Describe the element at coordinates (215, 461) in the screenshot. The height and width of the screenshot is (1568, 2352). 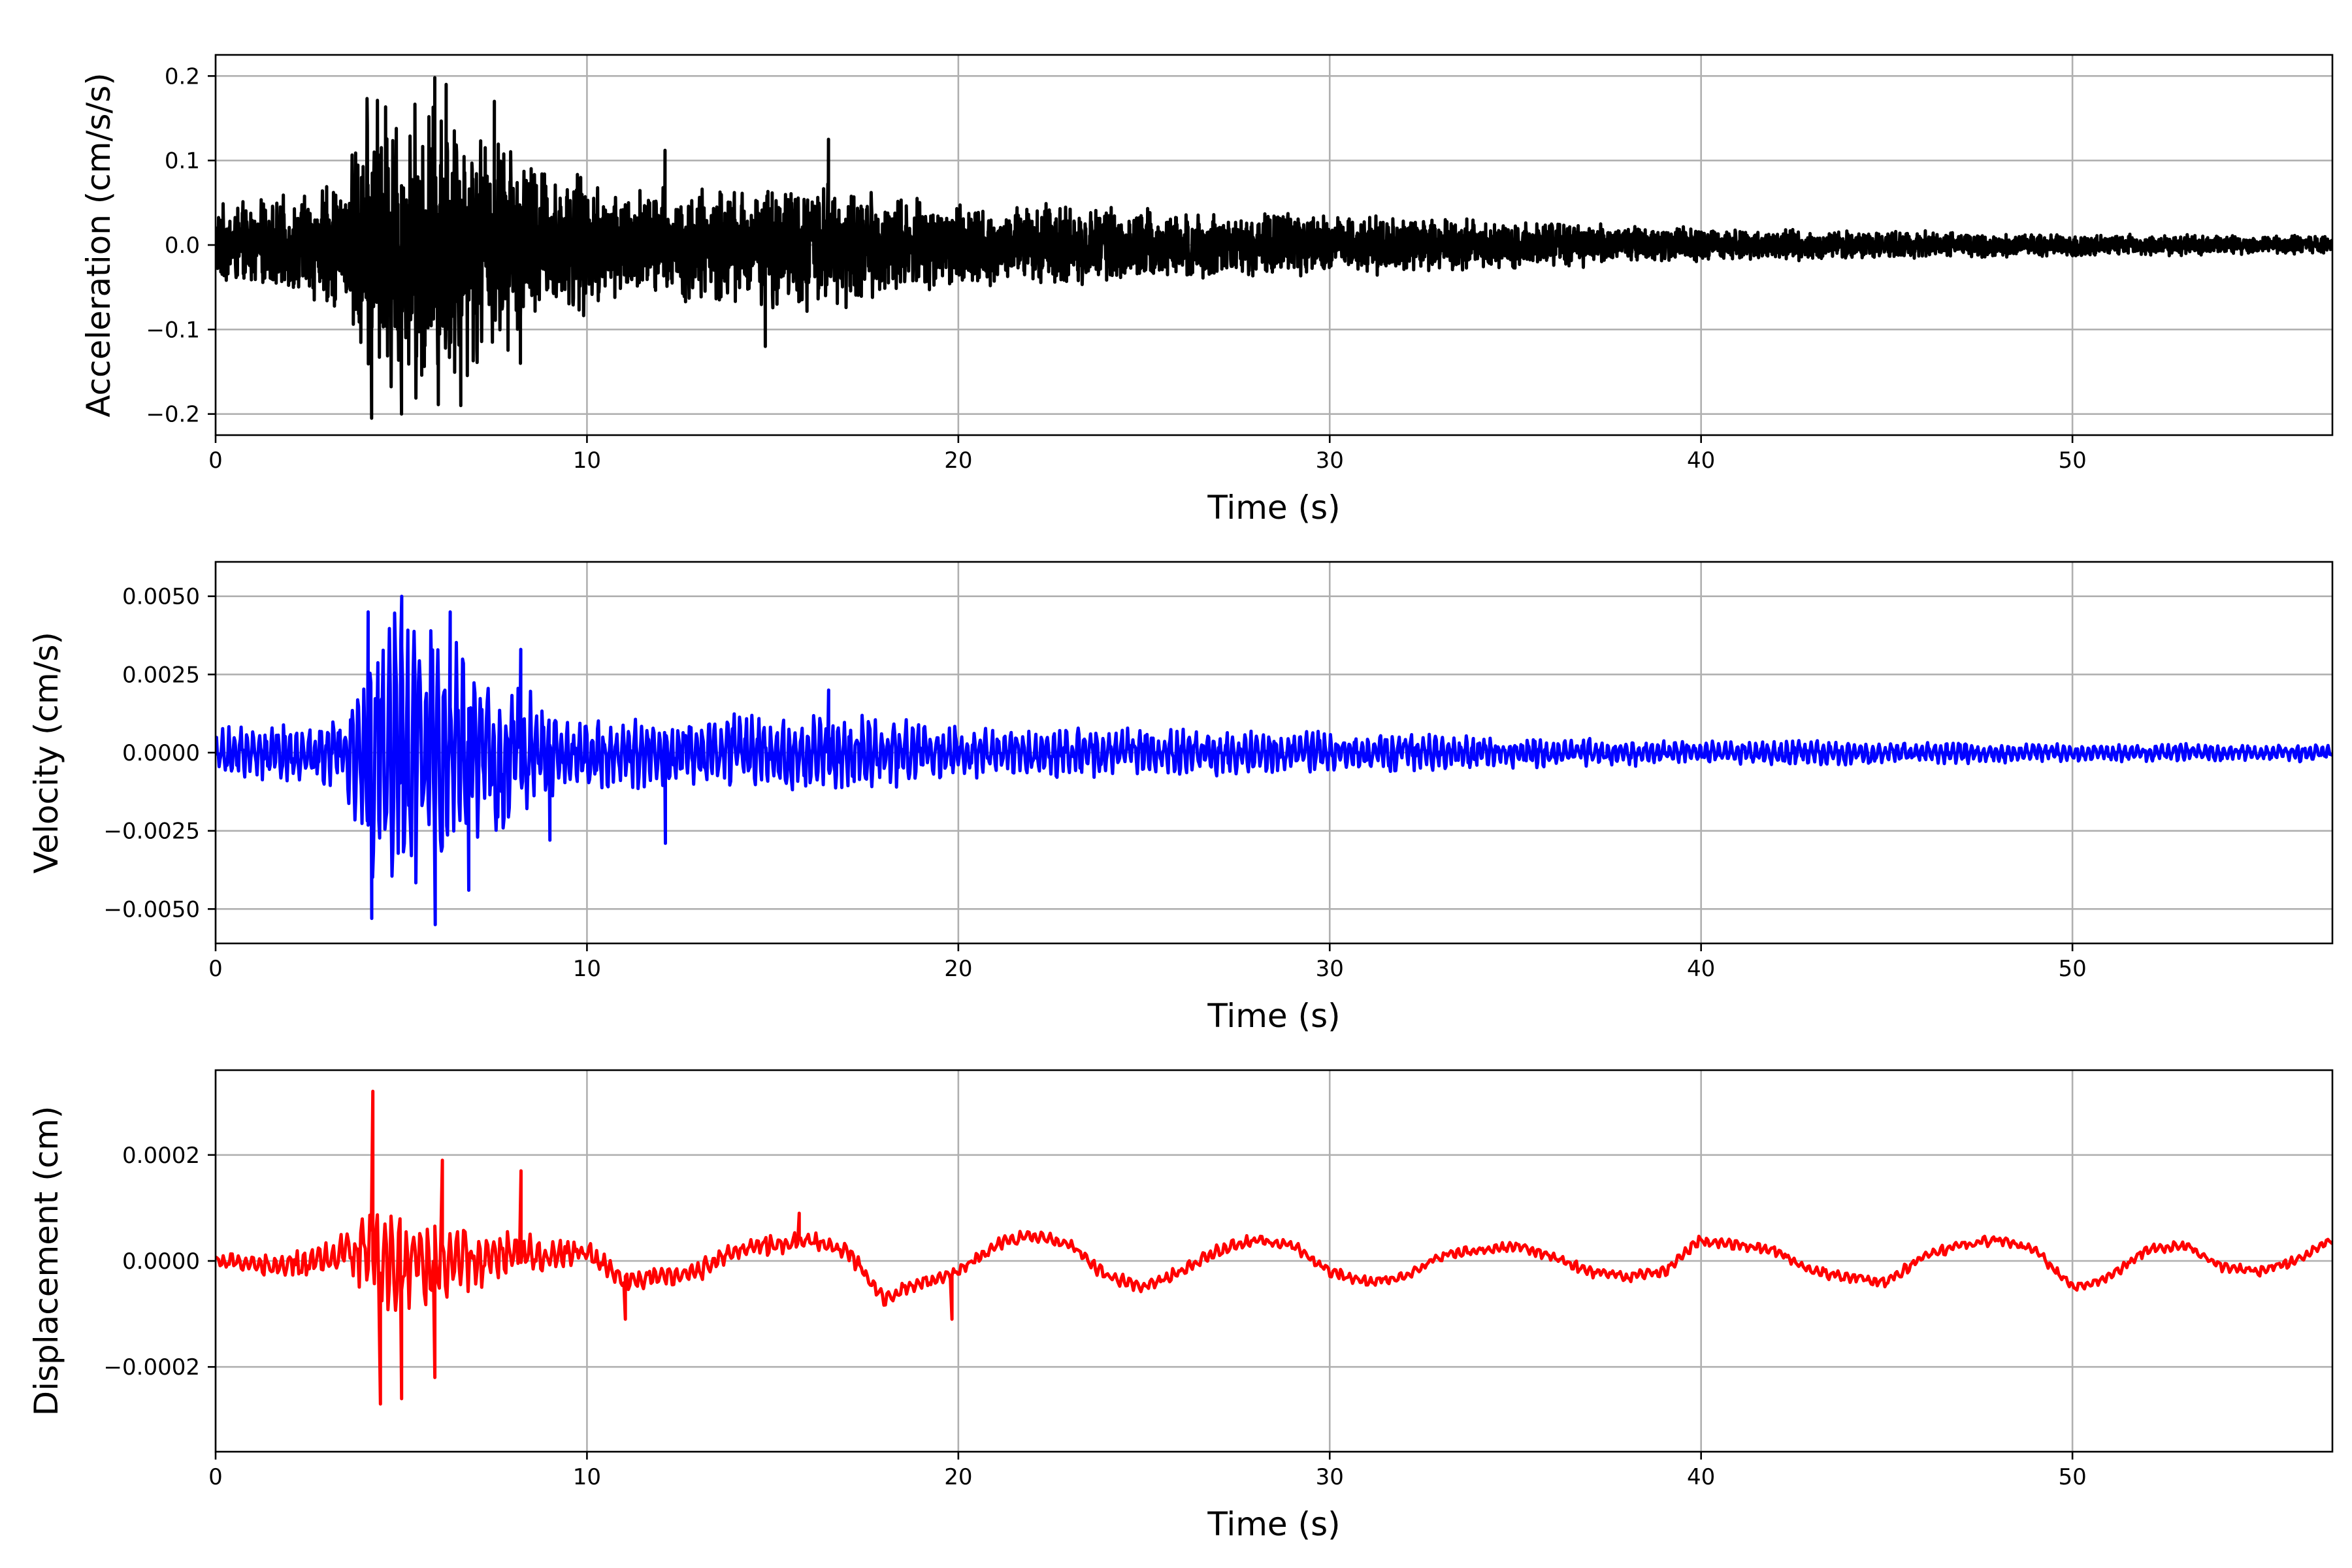
I see `acceleration-xtick-label-0: 0` at that location.